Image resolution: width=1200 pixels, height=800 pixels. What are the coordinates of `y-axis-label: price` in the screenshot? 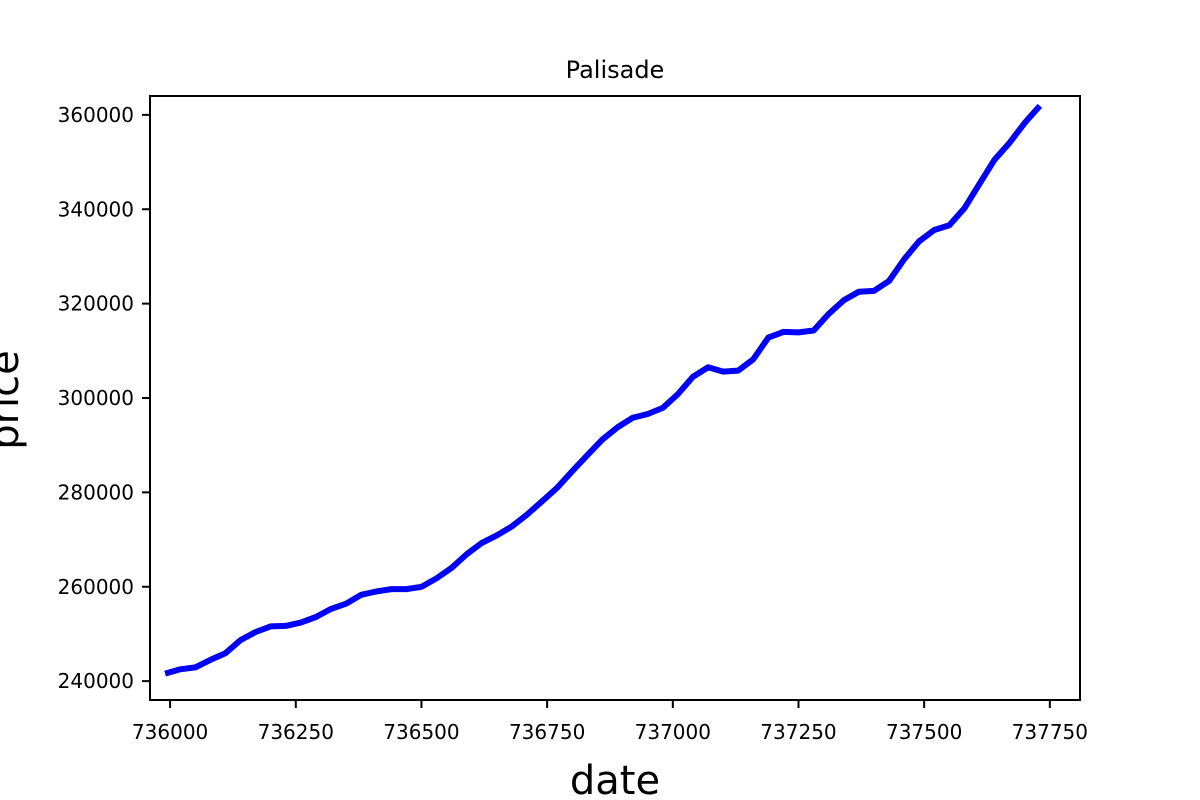 It's located at (14, 400).